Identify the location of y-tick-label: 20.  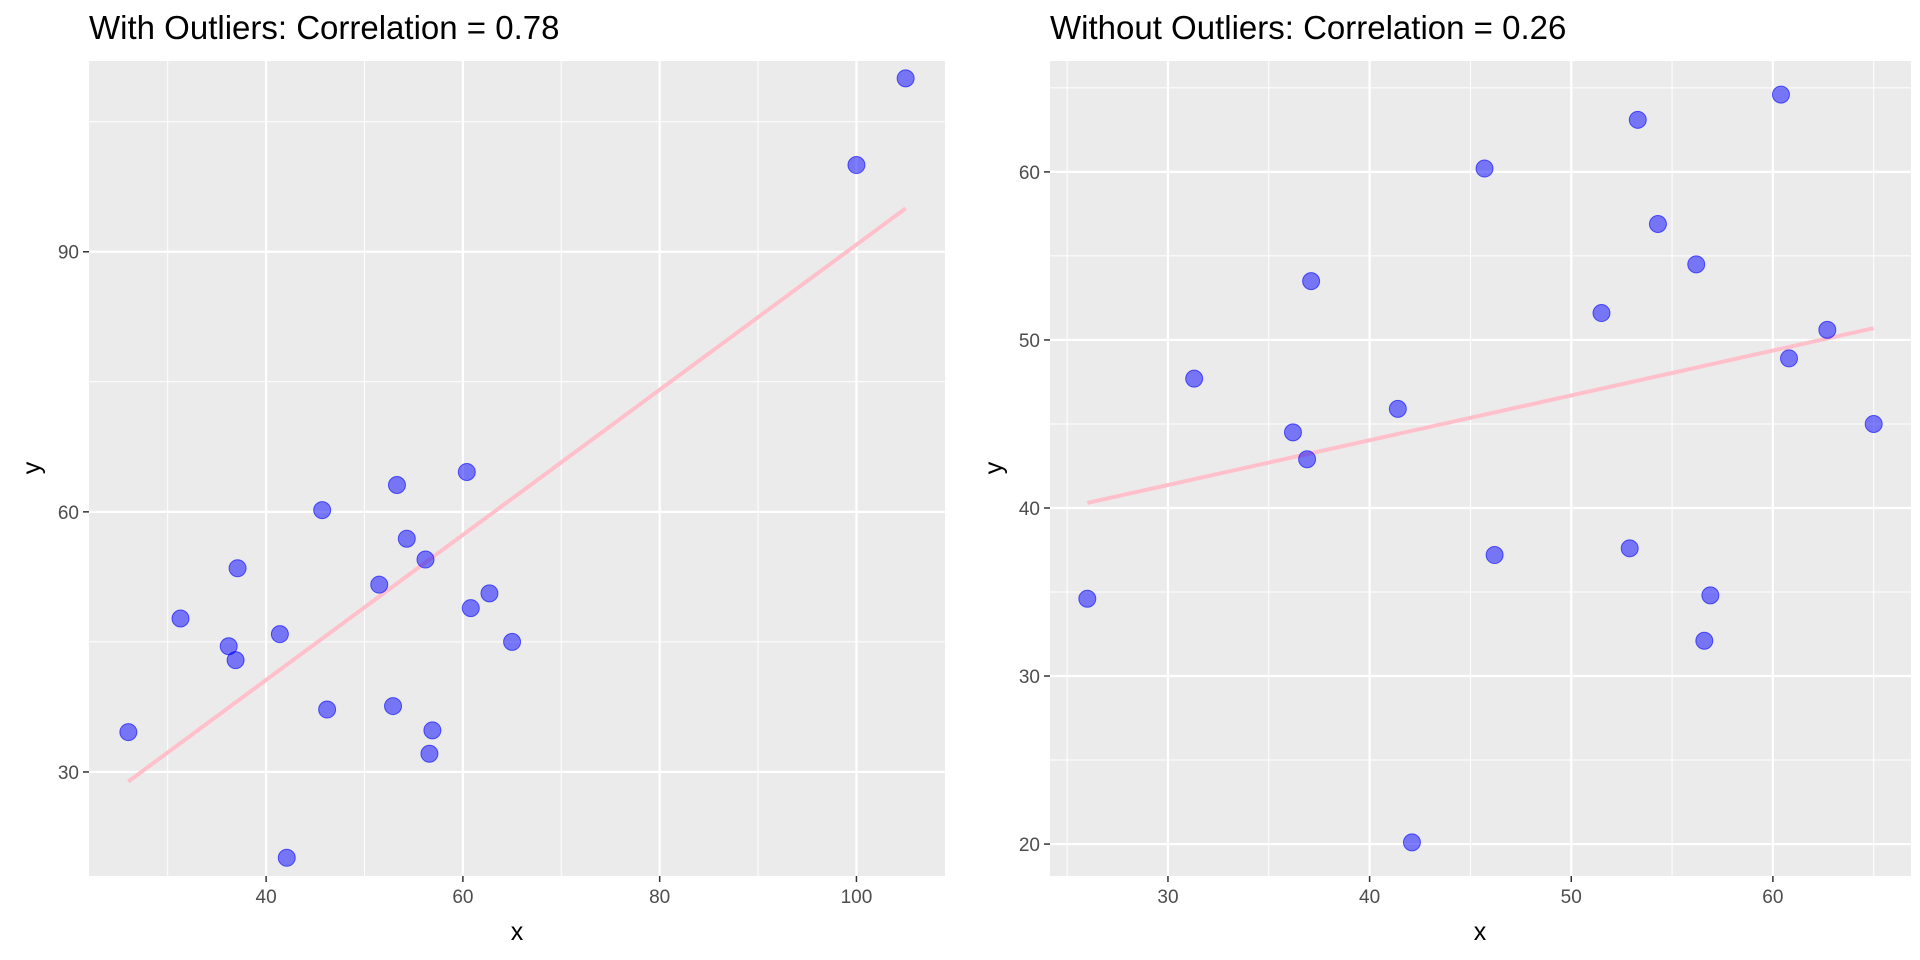
(1029, 845).